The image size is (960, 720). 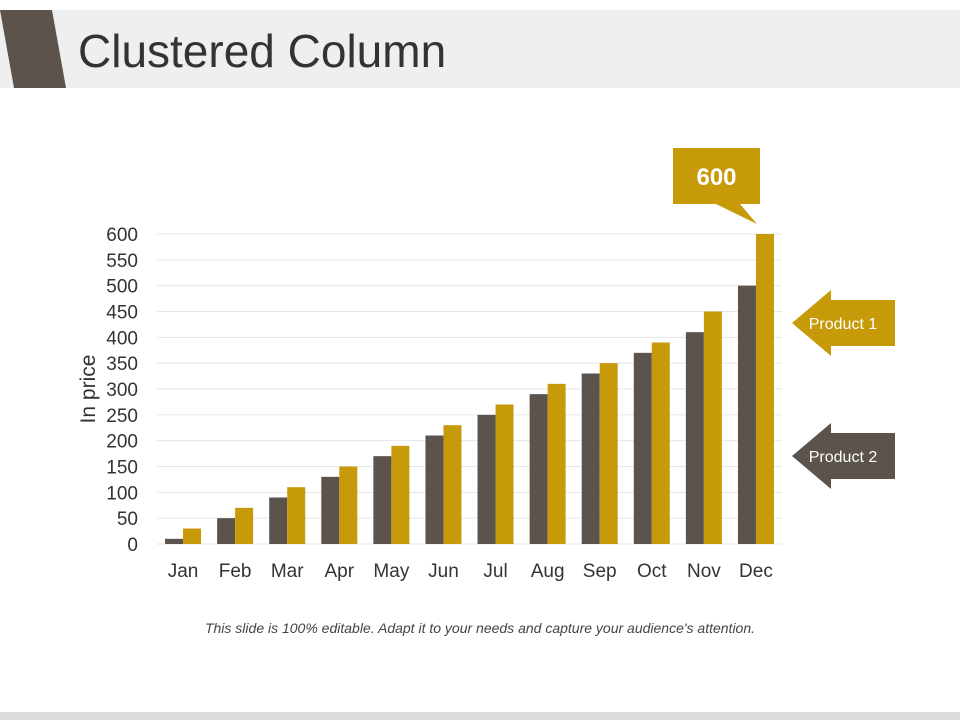 What do you see at coordinates (192, 536) in the screenshot?
I see `bar-product-1-jan` at bounding box center [192, 536].